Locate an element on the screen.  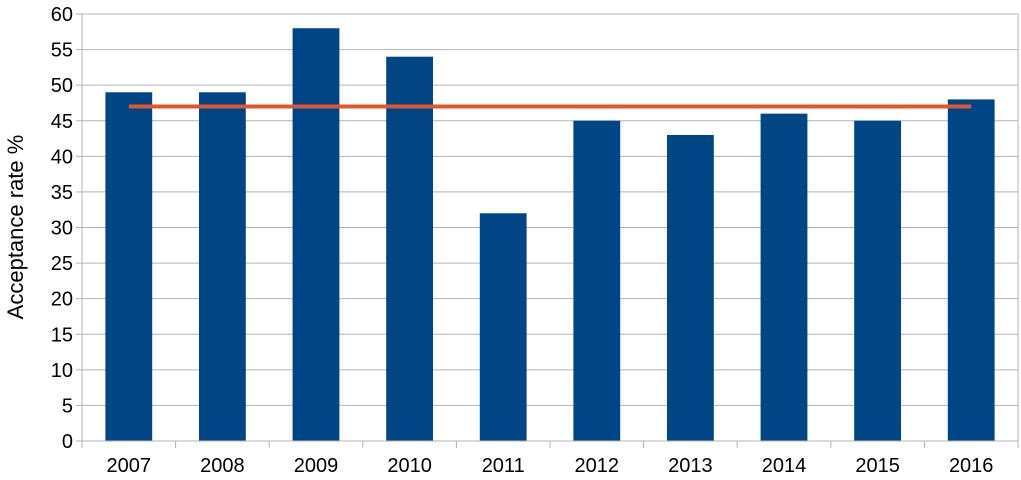
bar-2015 is located at coordinates (877, 280).